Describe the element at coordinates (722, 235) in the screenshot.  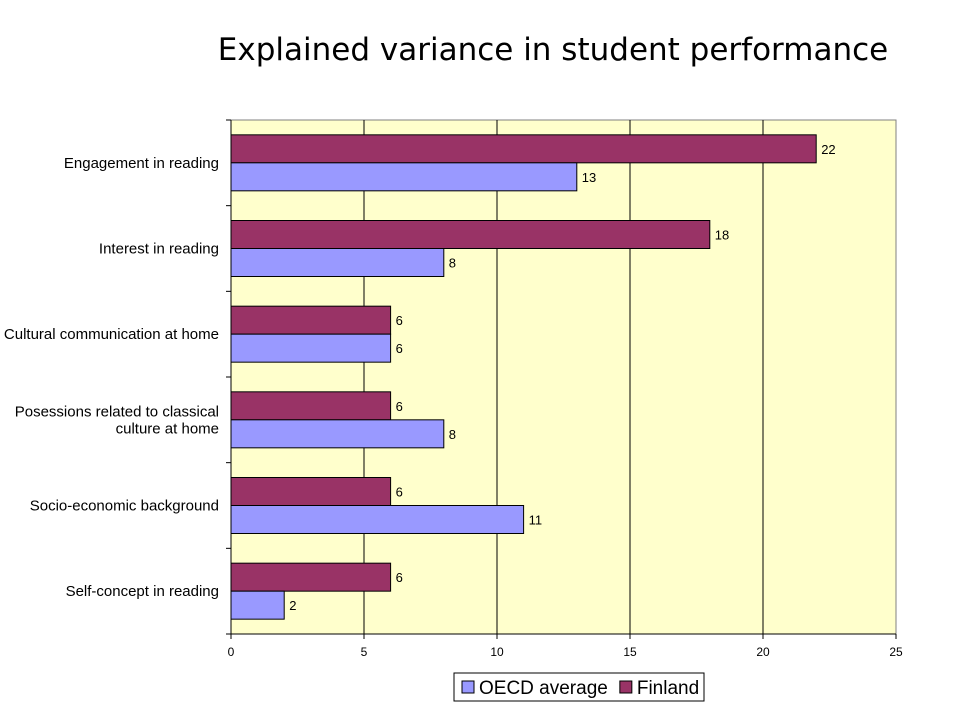
I see `data-label: 18` at that location.